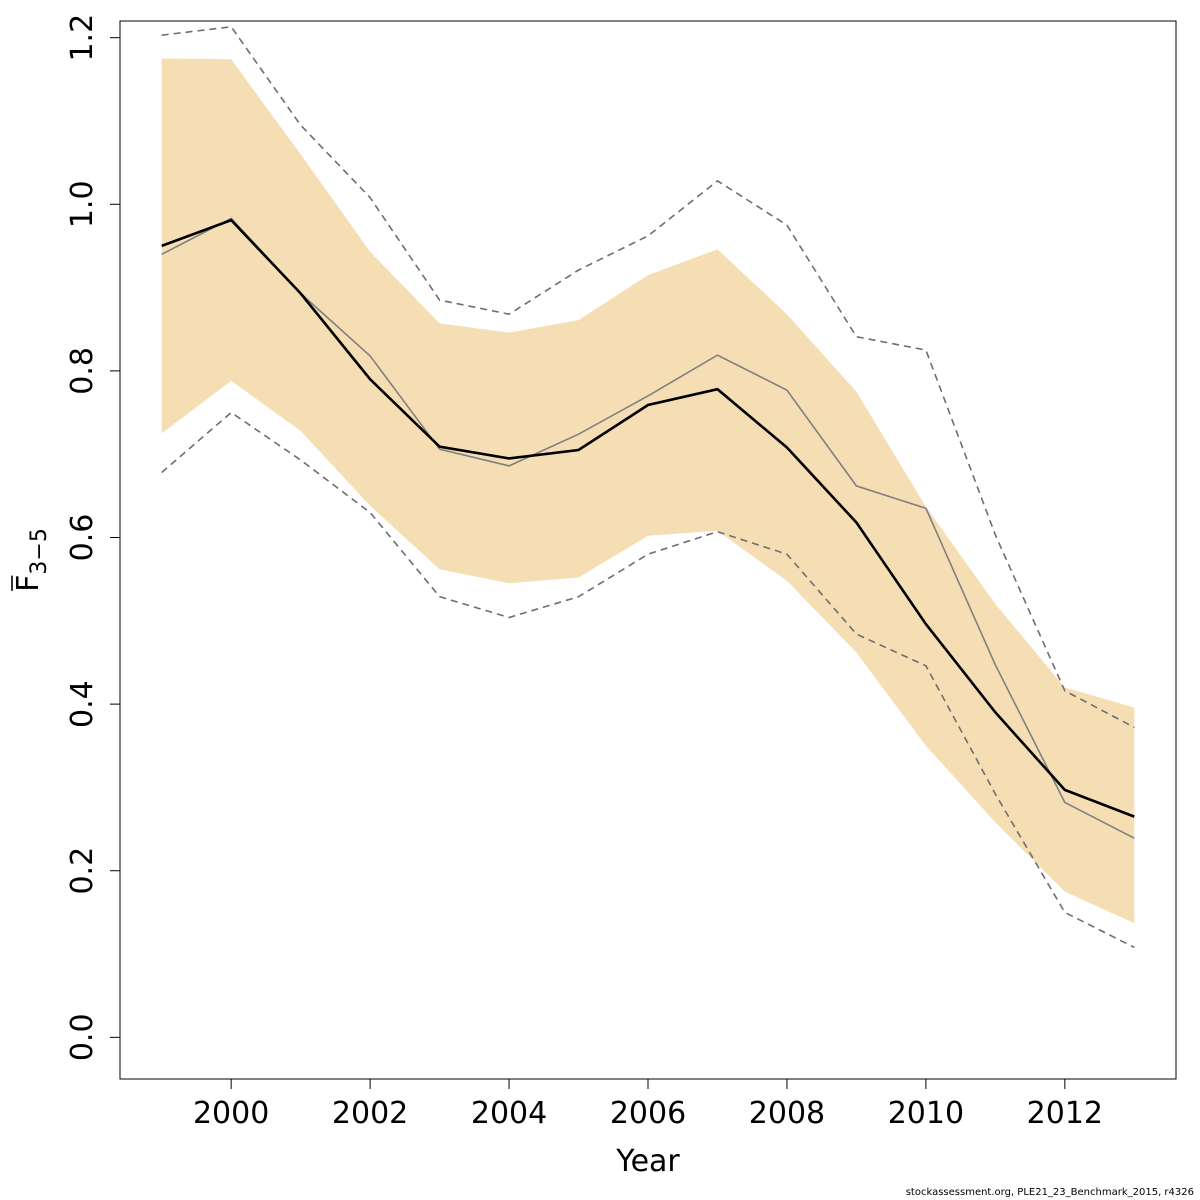  I want to click on y-axis-title: F3−5, so click(31, 560).